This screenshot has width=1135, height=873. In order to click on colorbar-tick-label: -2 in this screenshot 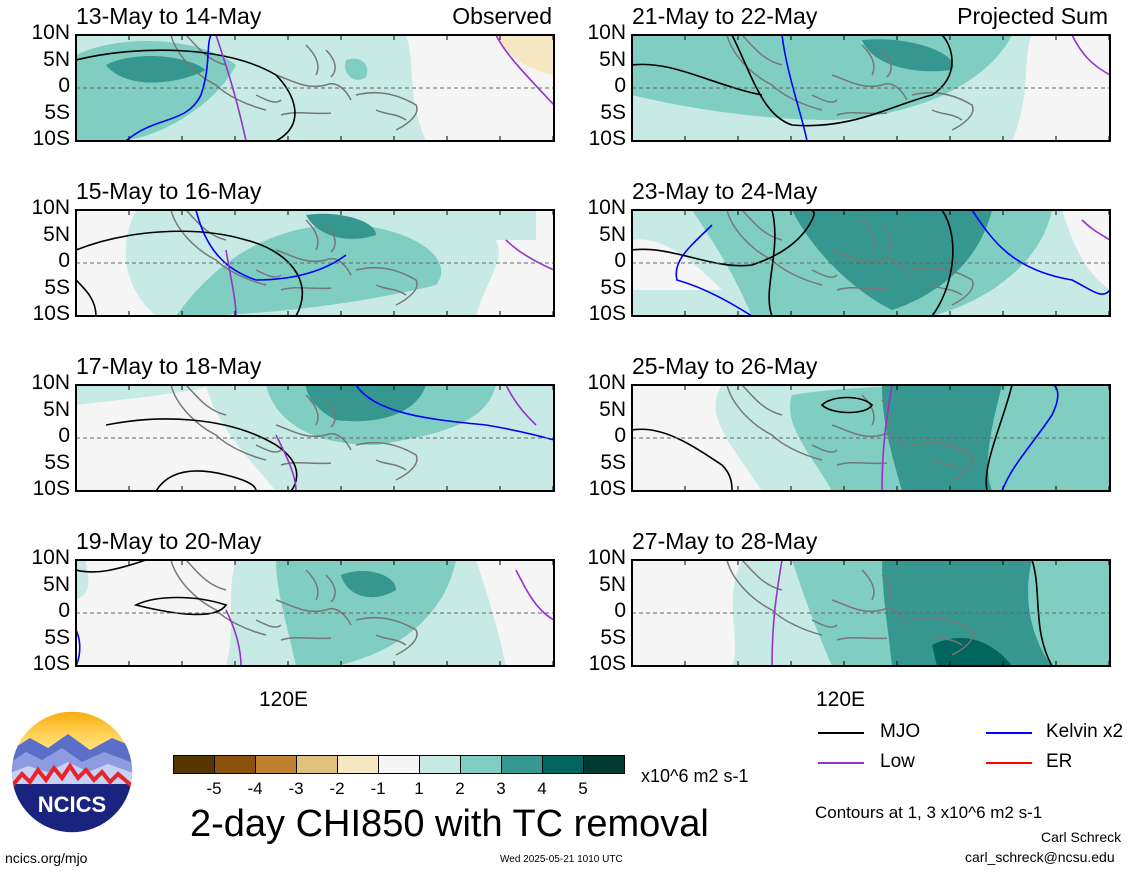, I will do `click(337, 788)`.